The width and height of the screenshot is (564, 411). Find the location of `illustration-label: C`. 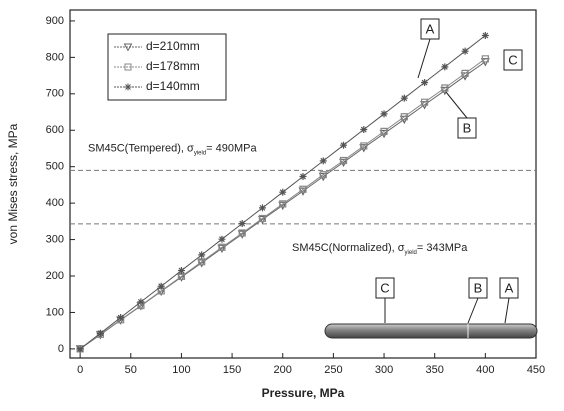

illustration-label: C is located at coordinates (384, 287).